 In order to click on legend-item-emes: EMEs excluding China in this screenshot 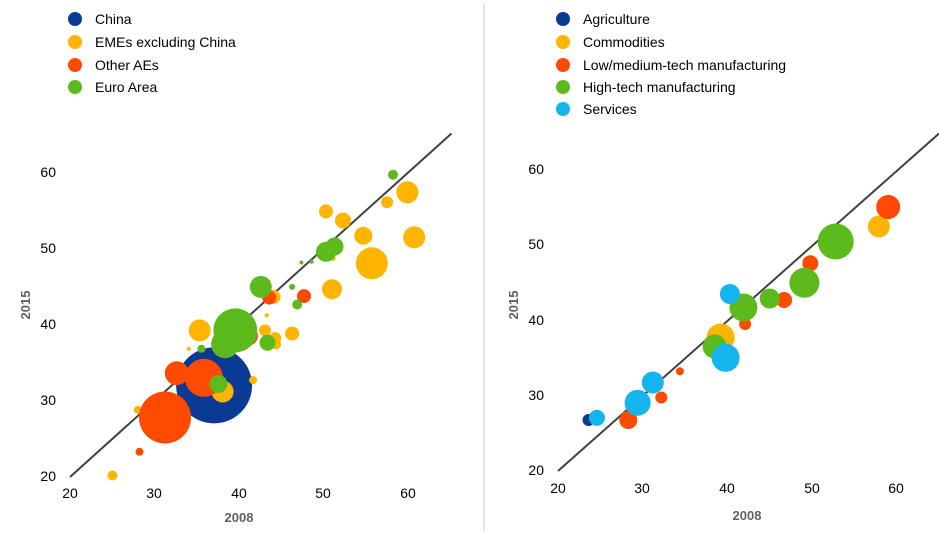, I will do `click(152, 42)`.